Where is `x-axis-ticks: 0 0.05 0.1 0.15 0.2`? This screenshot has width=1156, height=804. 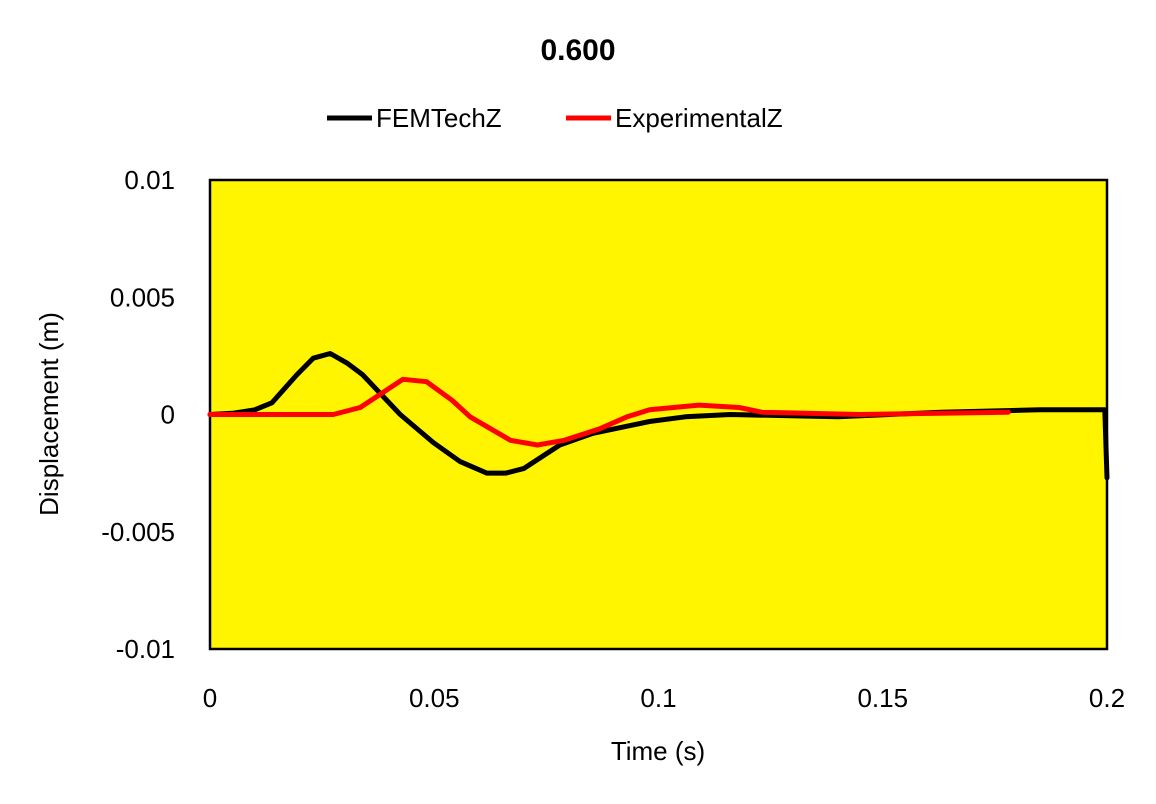
x-axis-ticks: 0 0.05 0.1 0.15 0.2 is located at coordinates (664, 698).